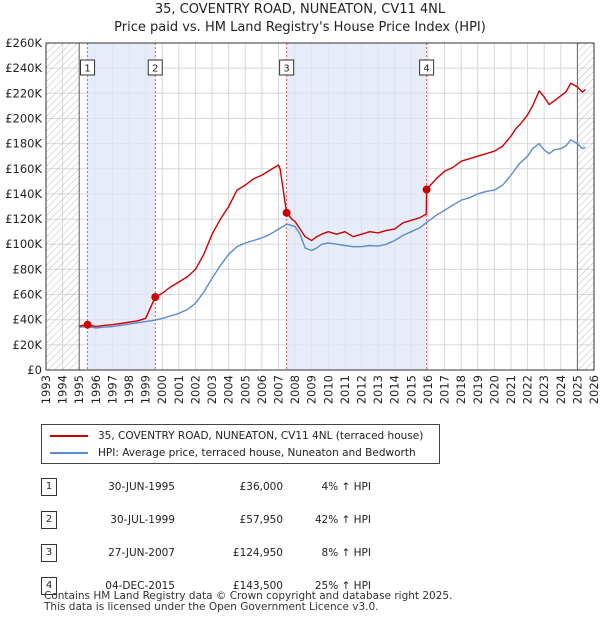 This screenshot has height=620, width=600. What do you see at coordinates (206, 585) in the screenshot?
I see `table-row: 4 04-DEC-2015 £143,500 25% ↑ HPI` at bounding box center [206, 585].